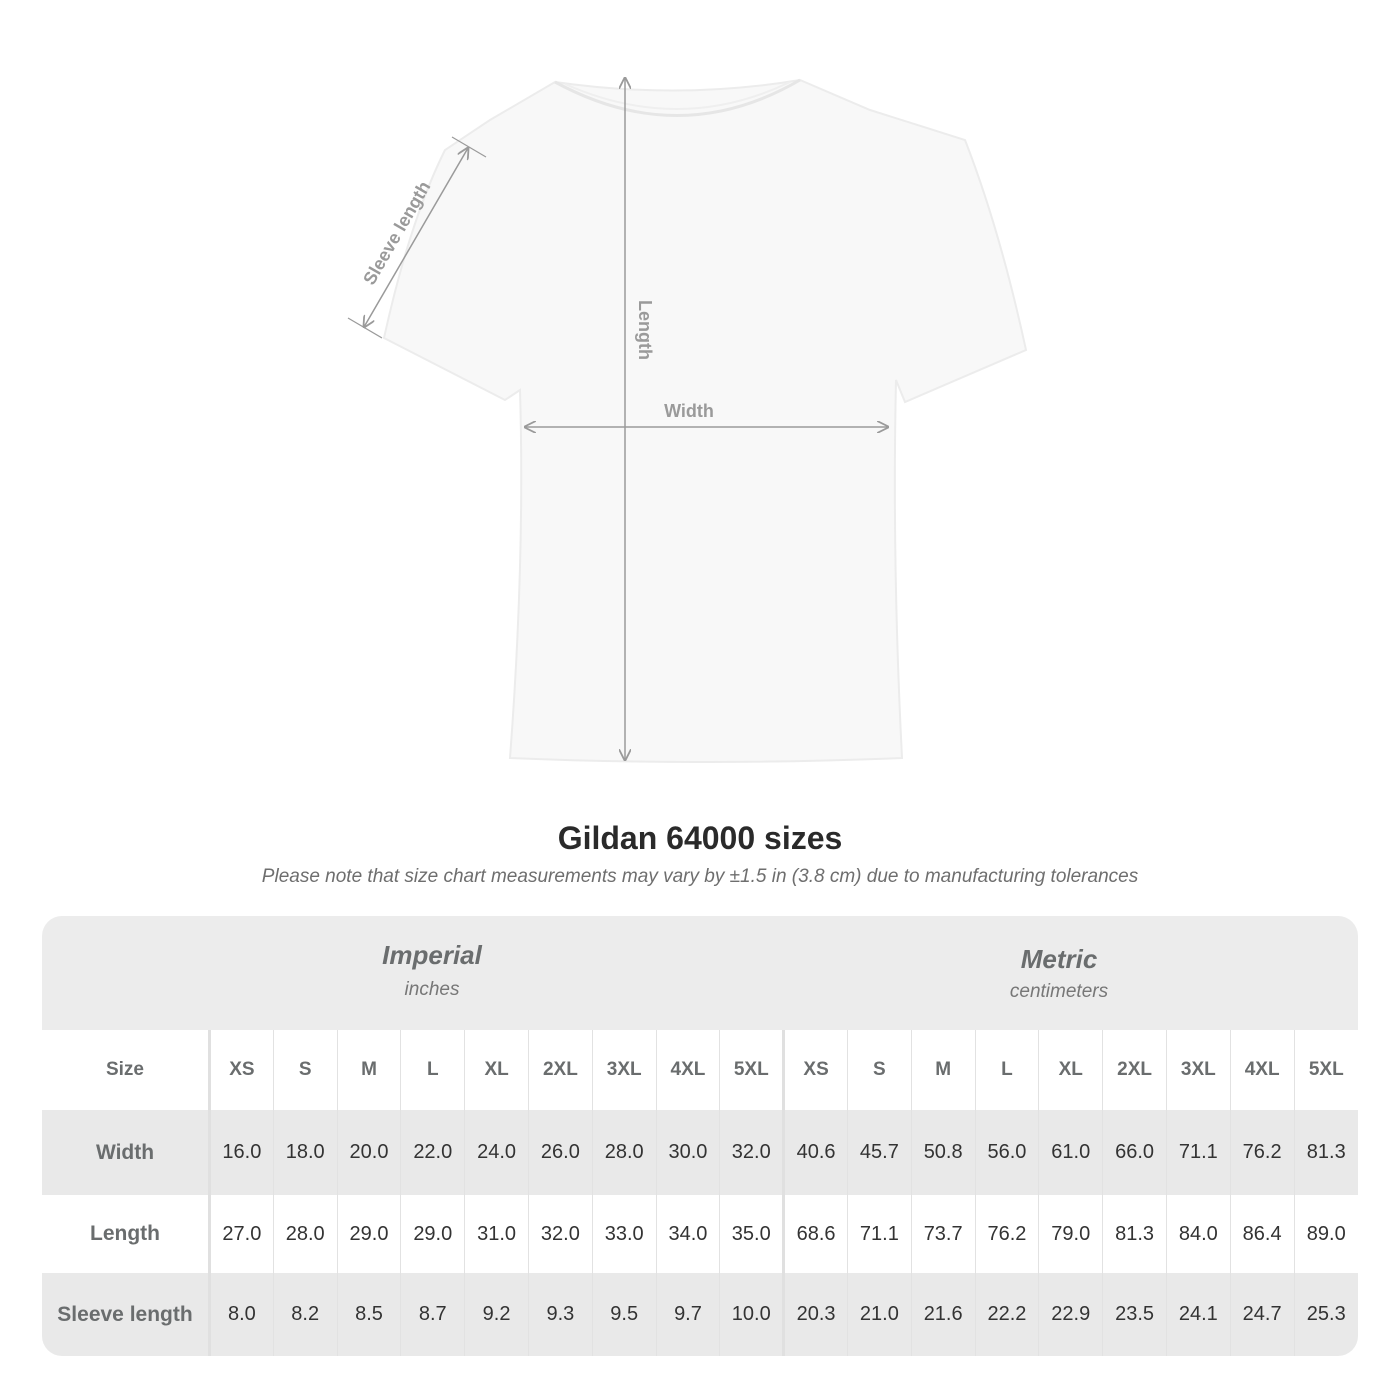  Describe the element at coordinates (1325, 1234) in the screenshot. I see `metric-value-cell: 89.0` at that location.